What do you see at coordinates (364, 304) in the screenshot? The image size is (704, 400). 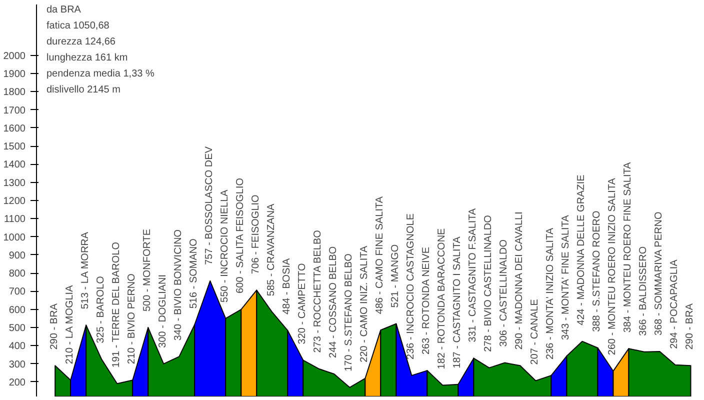 I see `x-tick-label: 220 - CAMO INIZ. SALITA` at bounding box center [364, 304].